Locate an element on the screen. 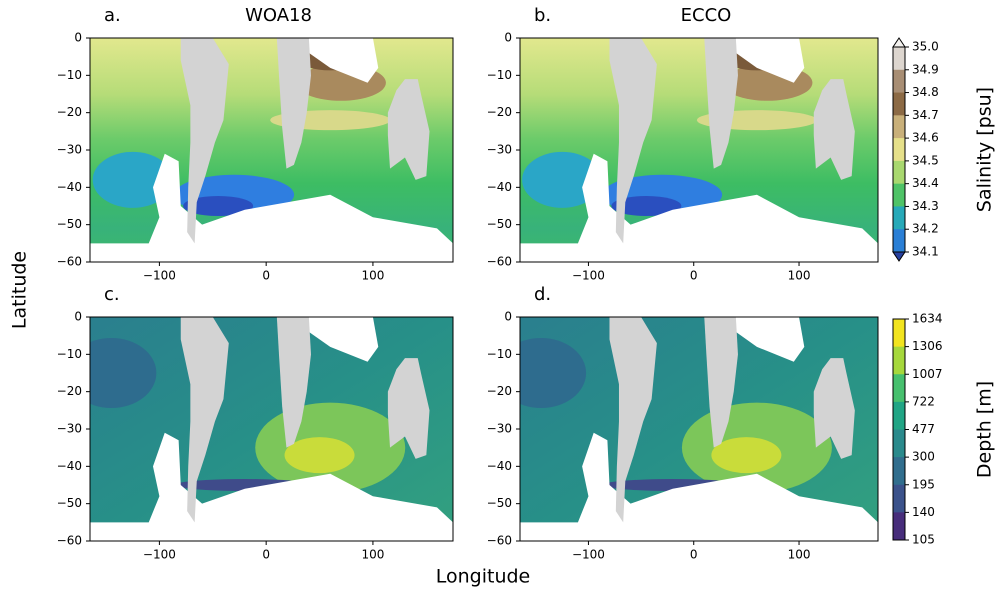 This screenshot has height=594, width=1006. colorbar-tick-label: 35.0 is located at coordinates (925, 47).